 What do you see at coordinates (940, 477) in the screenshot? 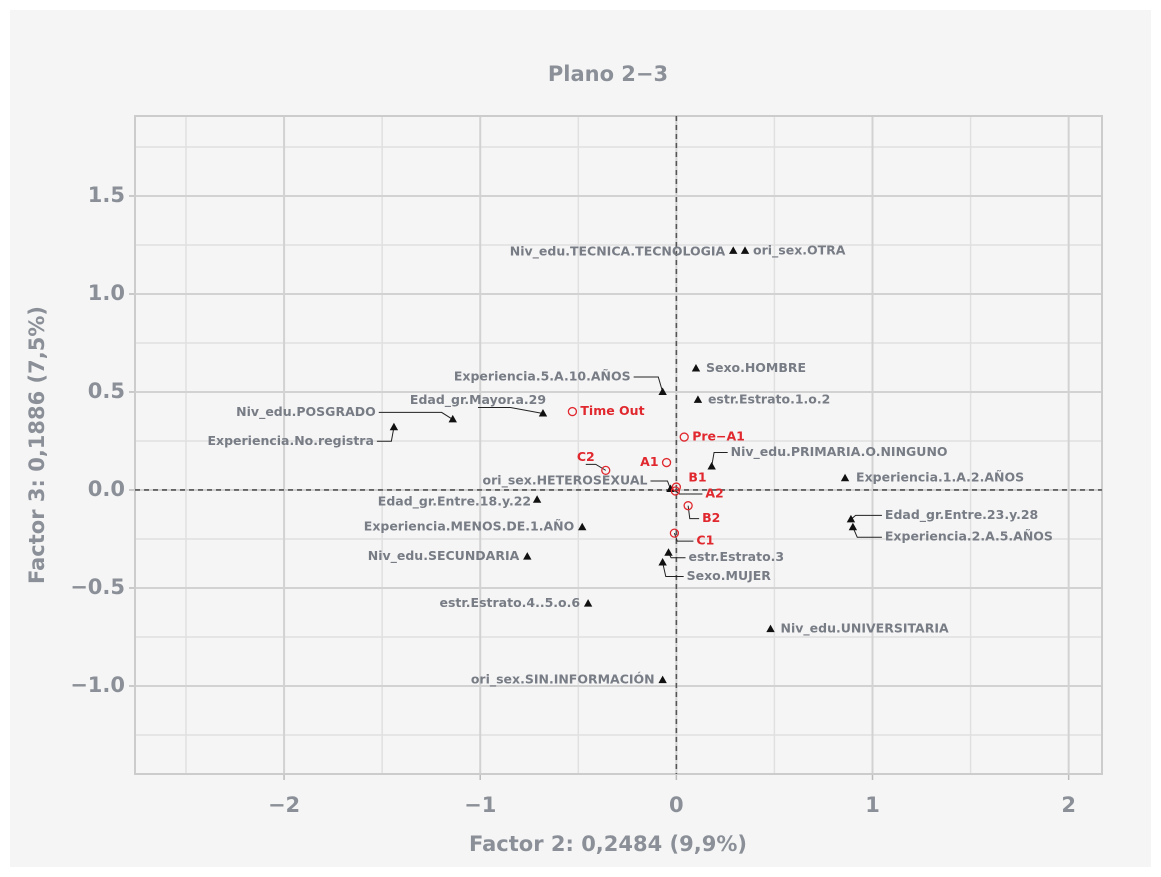
I see `point-label: Experiencia.1.A.2.AÑOS` at bounding box center [940, 477].